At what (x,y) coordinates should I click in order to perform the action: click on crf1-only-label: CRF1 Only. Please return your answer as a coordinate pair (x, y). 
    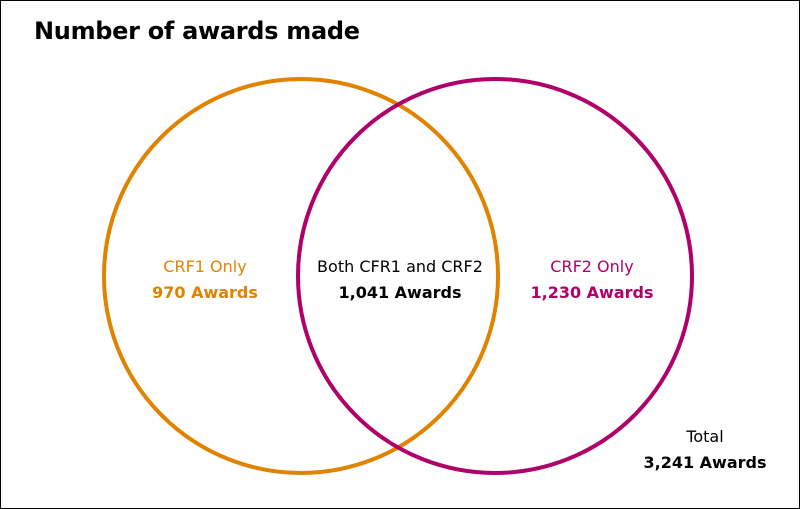
    Looking at the image, I should click on (205, 266).